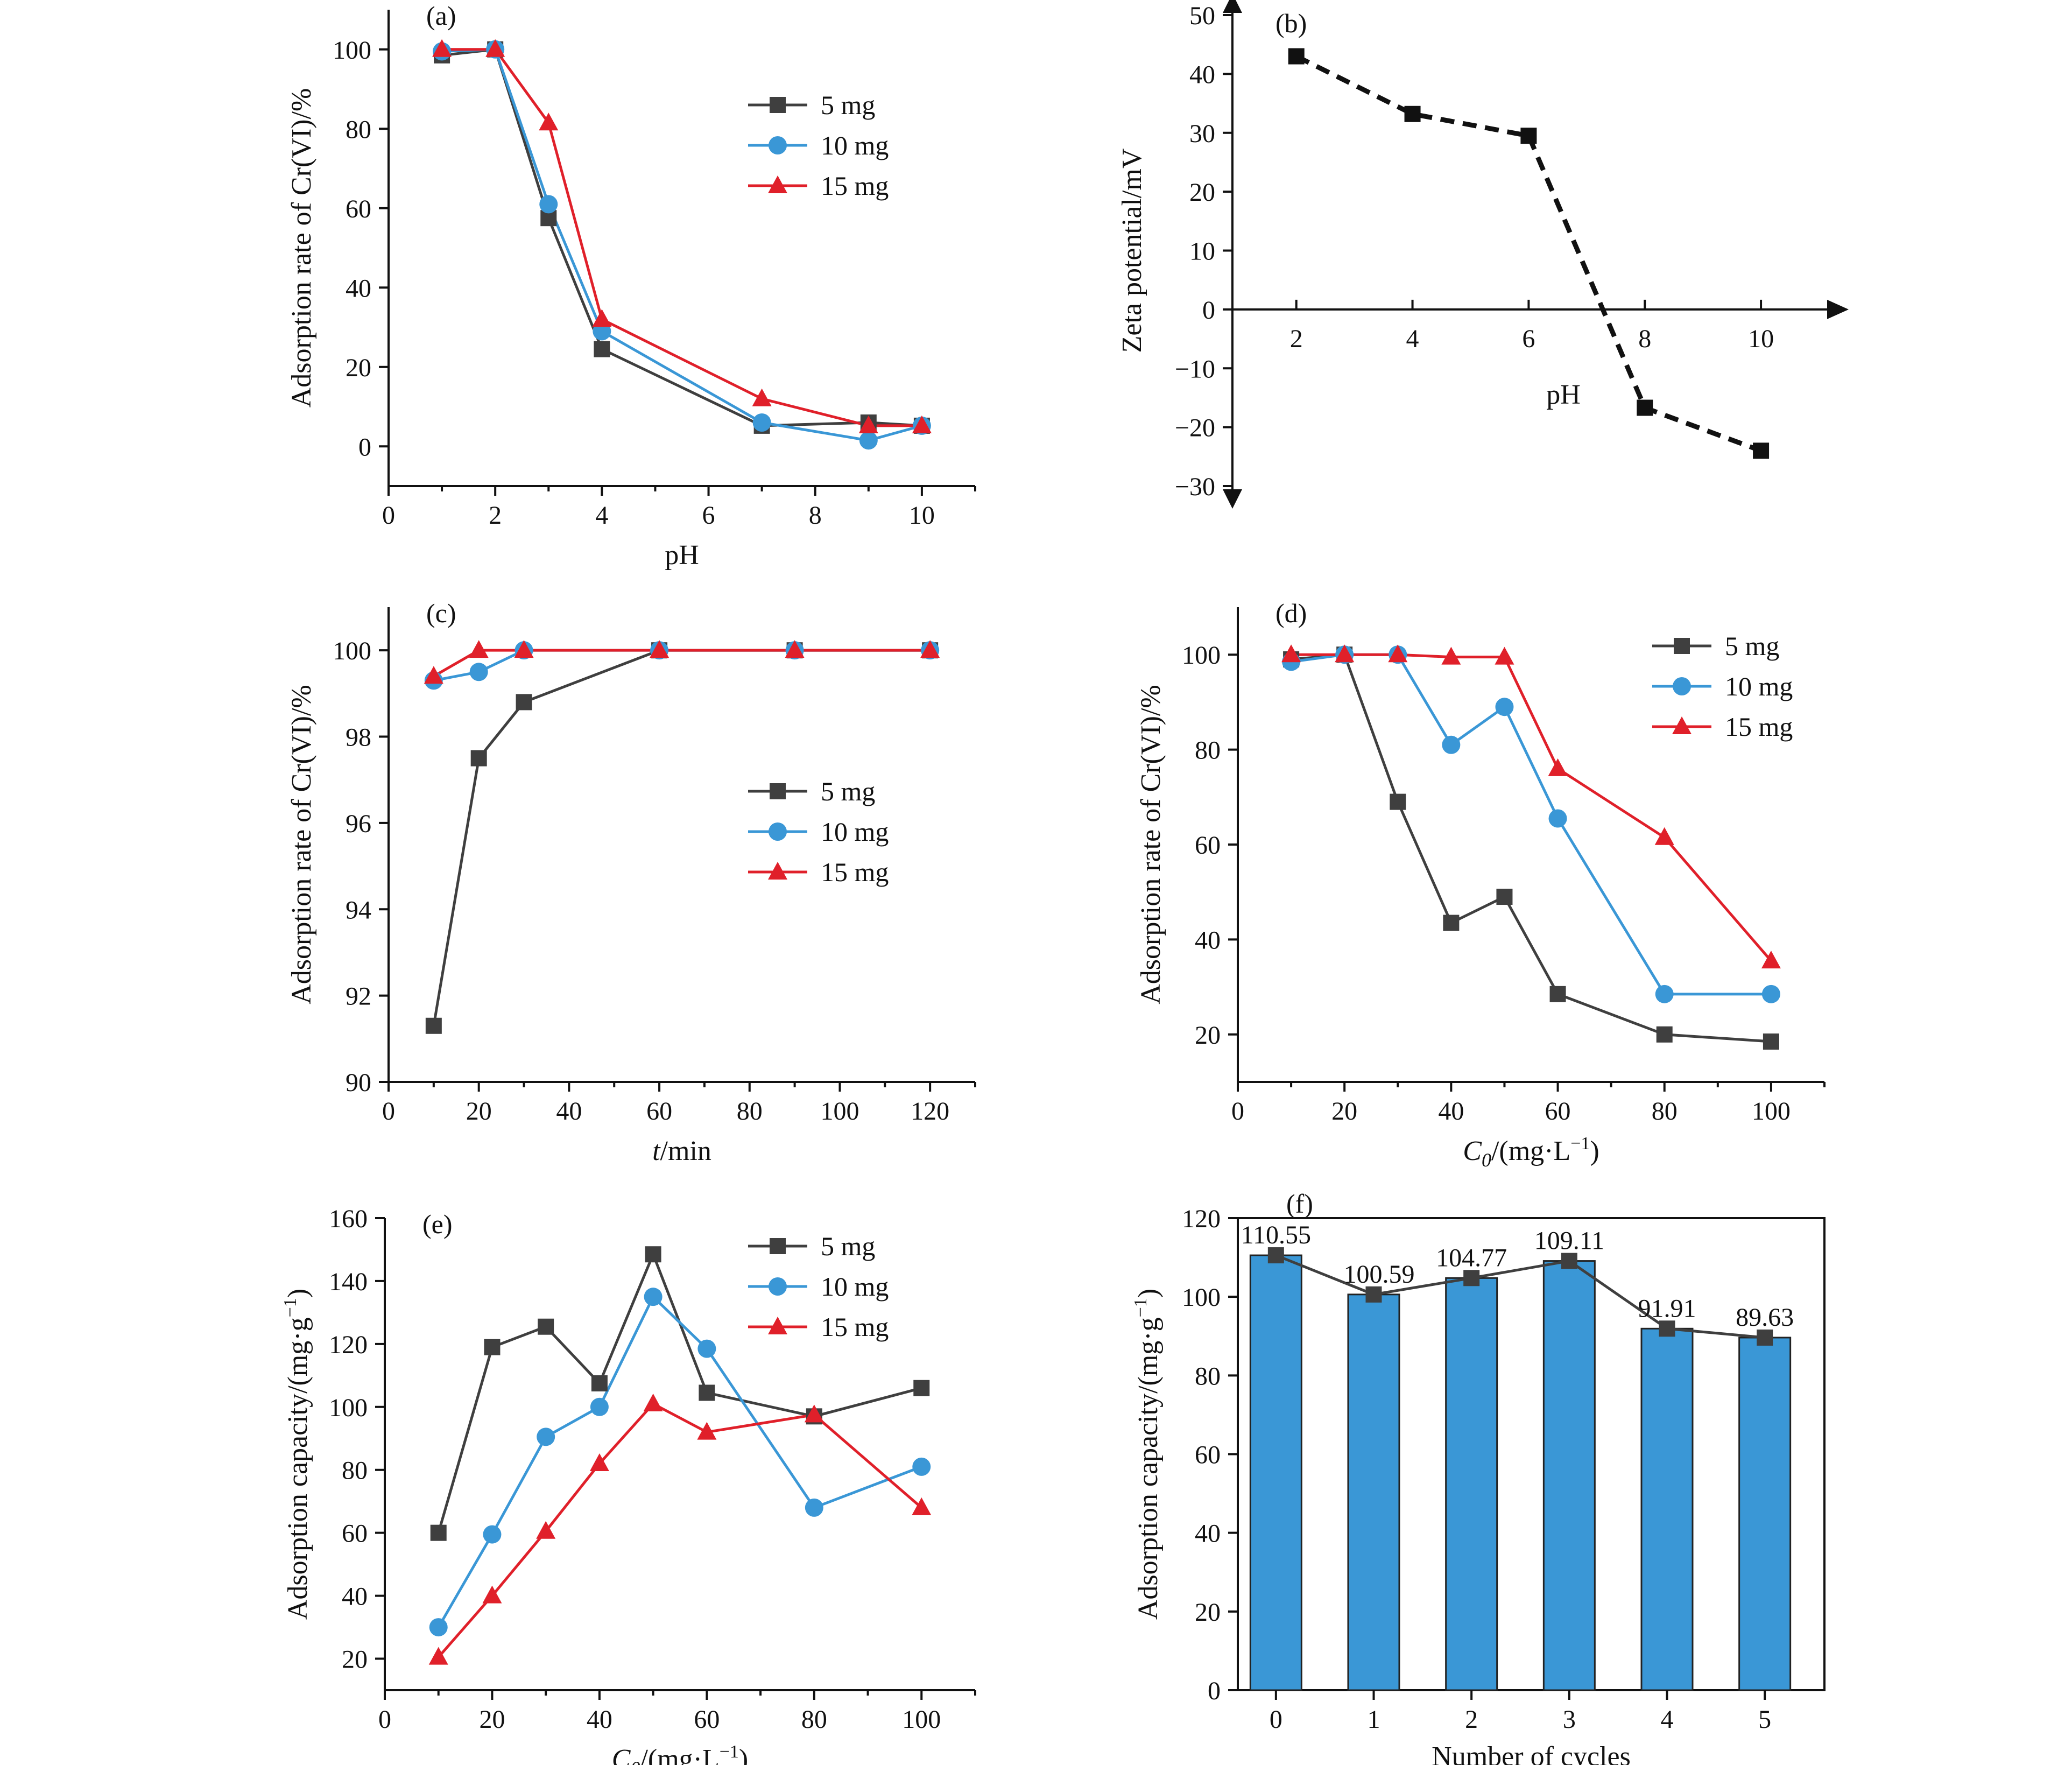  Describe the element at coordinates (358, 910) in the screenshot. I see `y-tick-label: 94` at that location.